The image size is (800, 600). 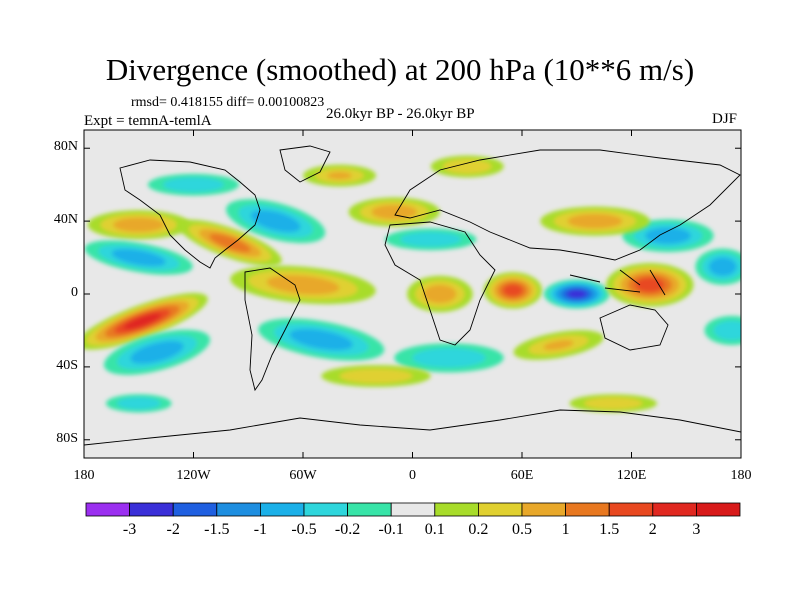 I want to click on colorbar-level-label: 3, so click(x=696, y=529).